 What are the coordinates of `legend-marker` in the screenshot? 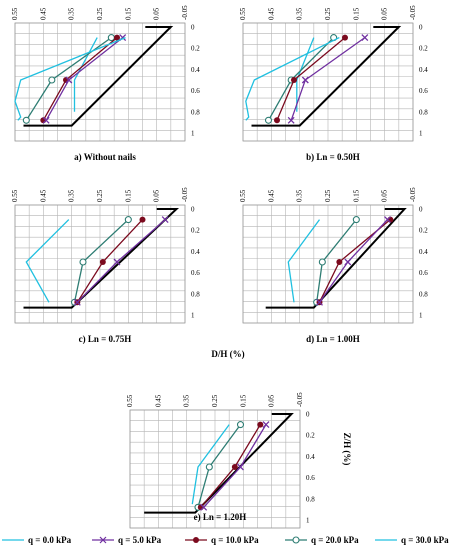 It's located at (296, 540).